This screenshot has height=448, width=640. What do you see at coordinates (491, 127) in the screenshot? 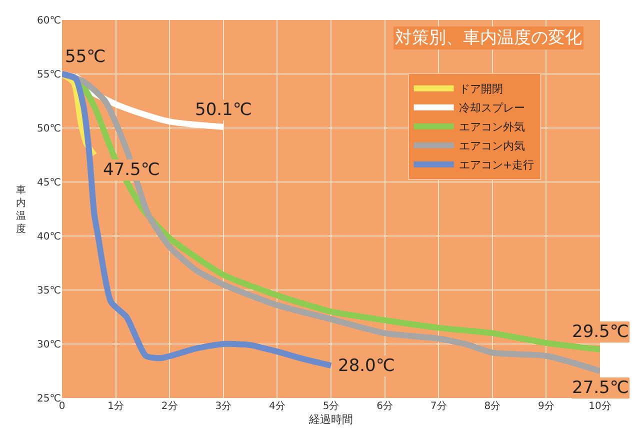
I see `legend-label: エアコン外気` at bounding box center [491, 127].